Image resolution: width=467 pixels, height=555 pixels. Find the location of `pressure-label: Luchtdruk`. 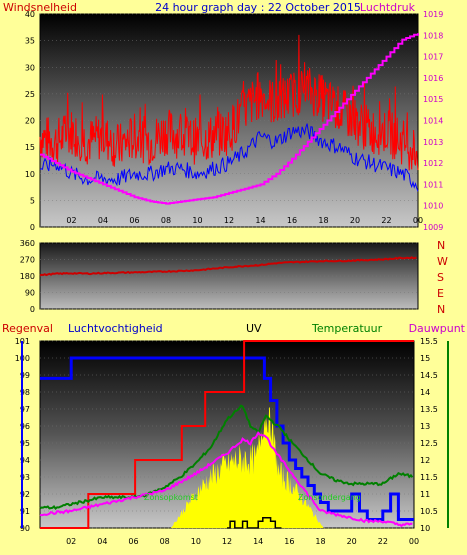

pressure-label: Luchtdruk is located at coordinates (388, 7).